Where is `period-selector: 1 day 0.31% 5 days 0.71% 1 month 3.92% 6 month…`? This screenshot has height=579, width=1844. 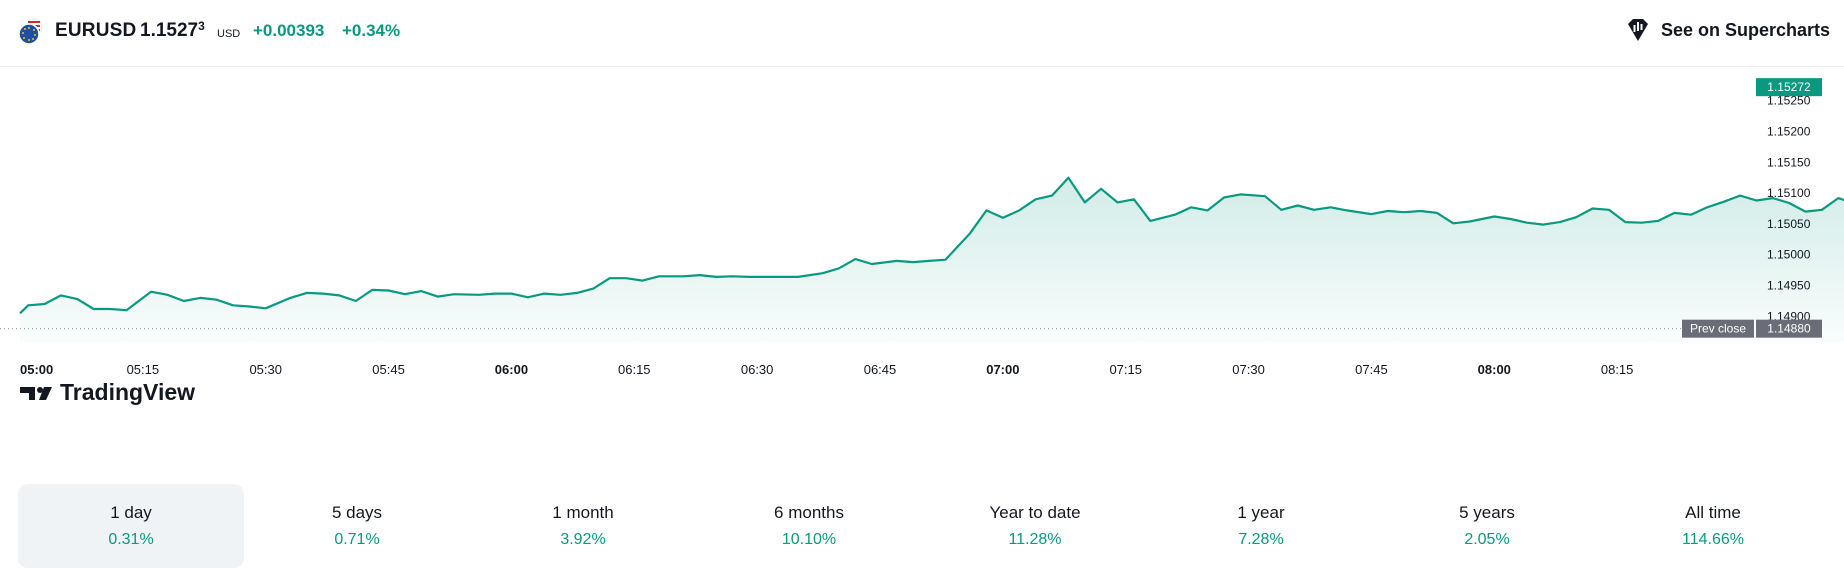
period-selector: 1 day 0.31% 5 days 0.71% 1 month 3.92% 6 month… is located at coordinates (922, 526).